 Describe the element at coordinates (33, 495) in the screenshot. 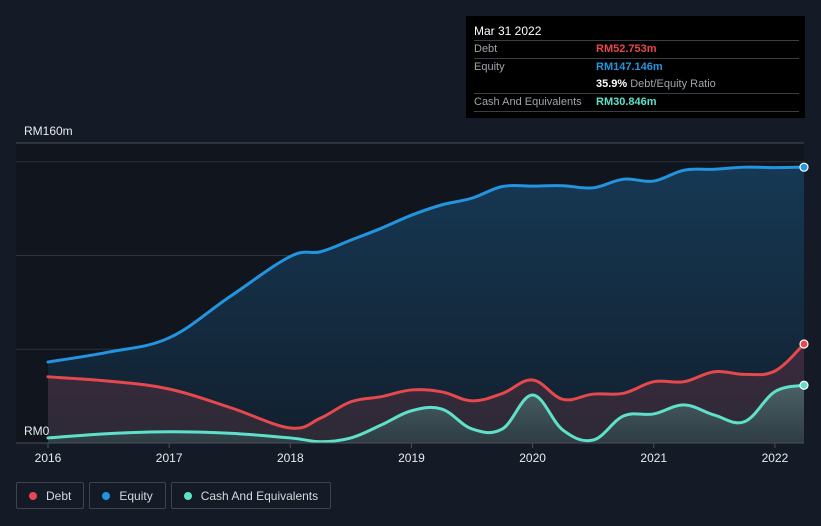

I see `debt-dot-icon` at that location.